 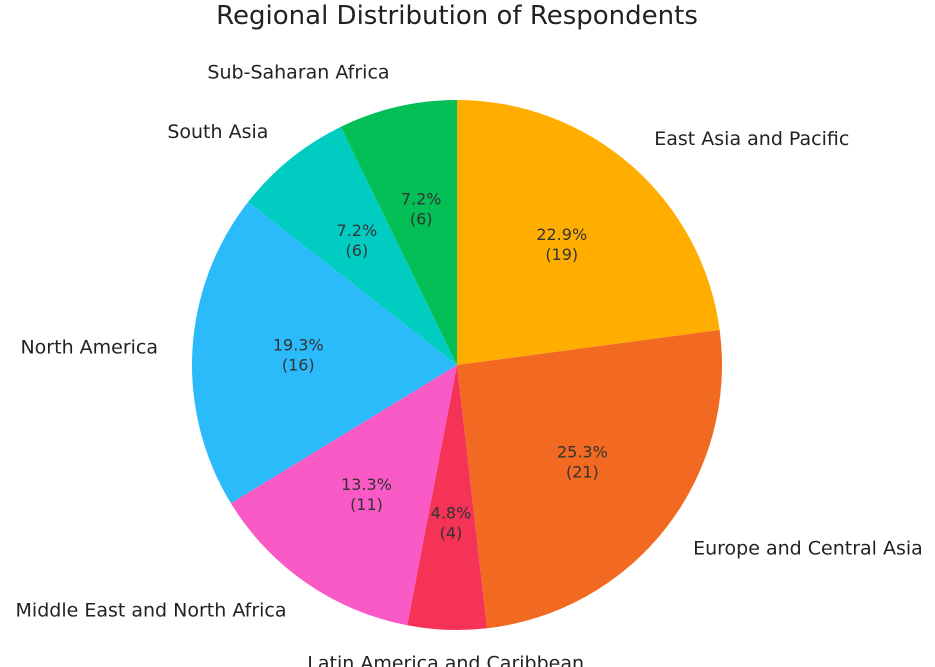 I want to click on category-label-east-asia-and-pacific: East Asia and Pacific, so click(x=751, y=139).